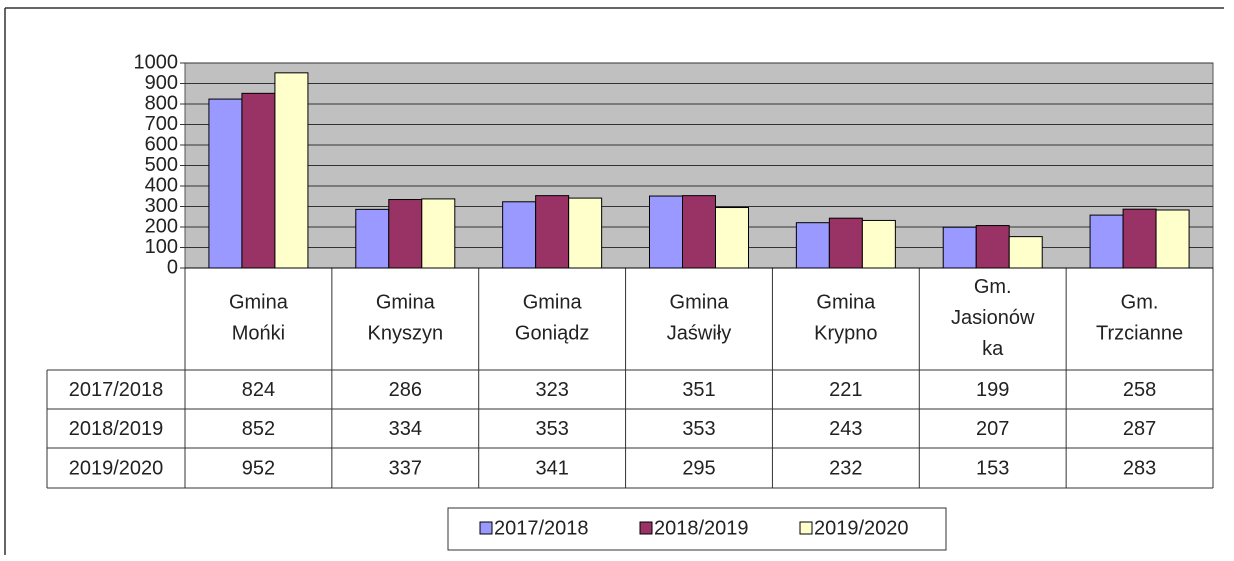 The width and height of the screenshot is (1234, 561). I want to click on y-tick-label: 800, so click(161, 103).